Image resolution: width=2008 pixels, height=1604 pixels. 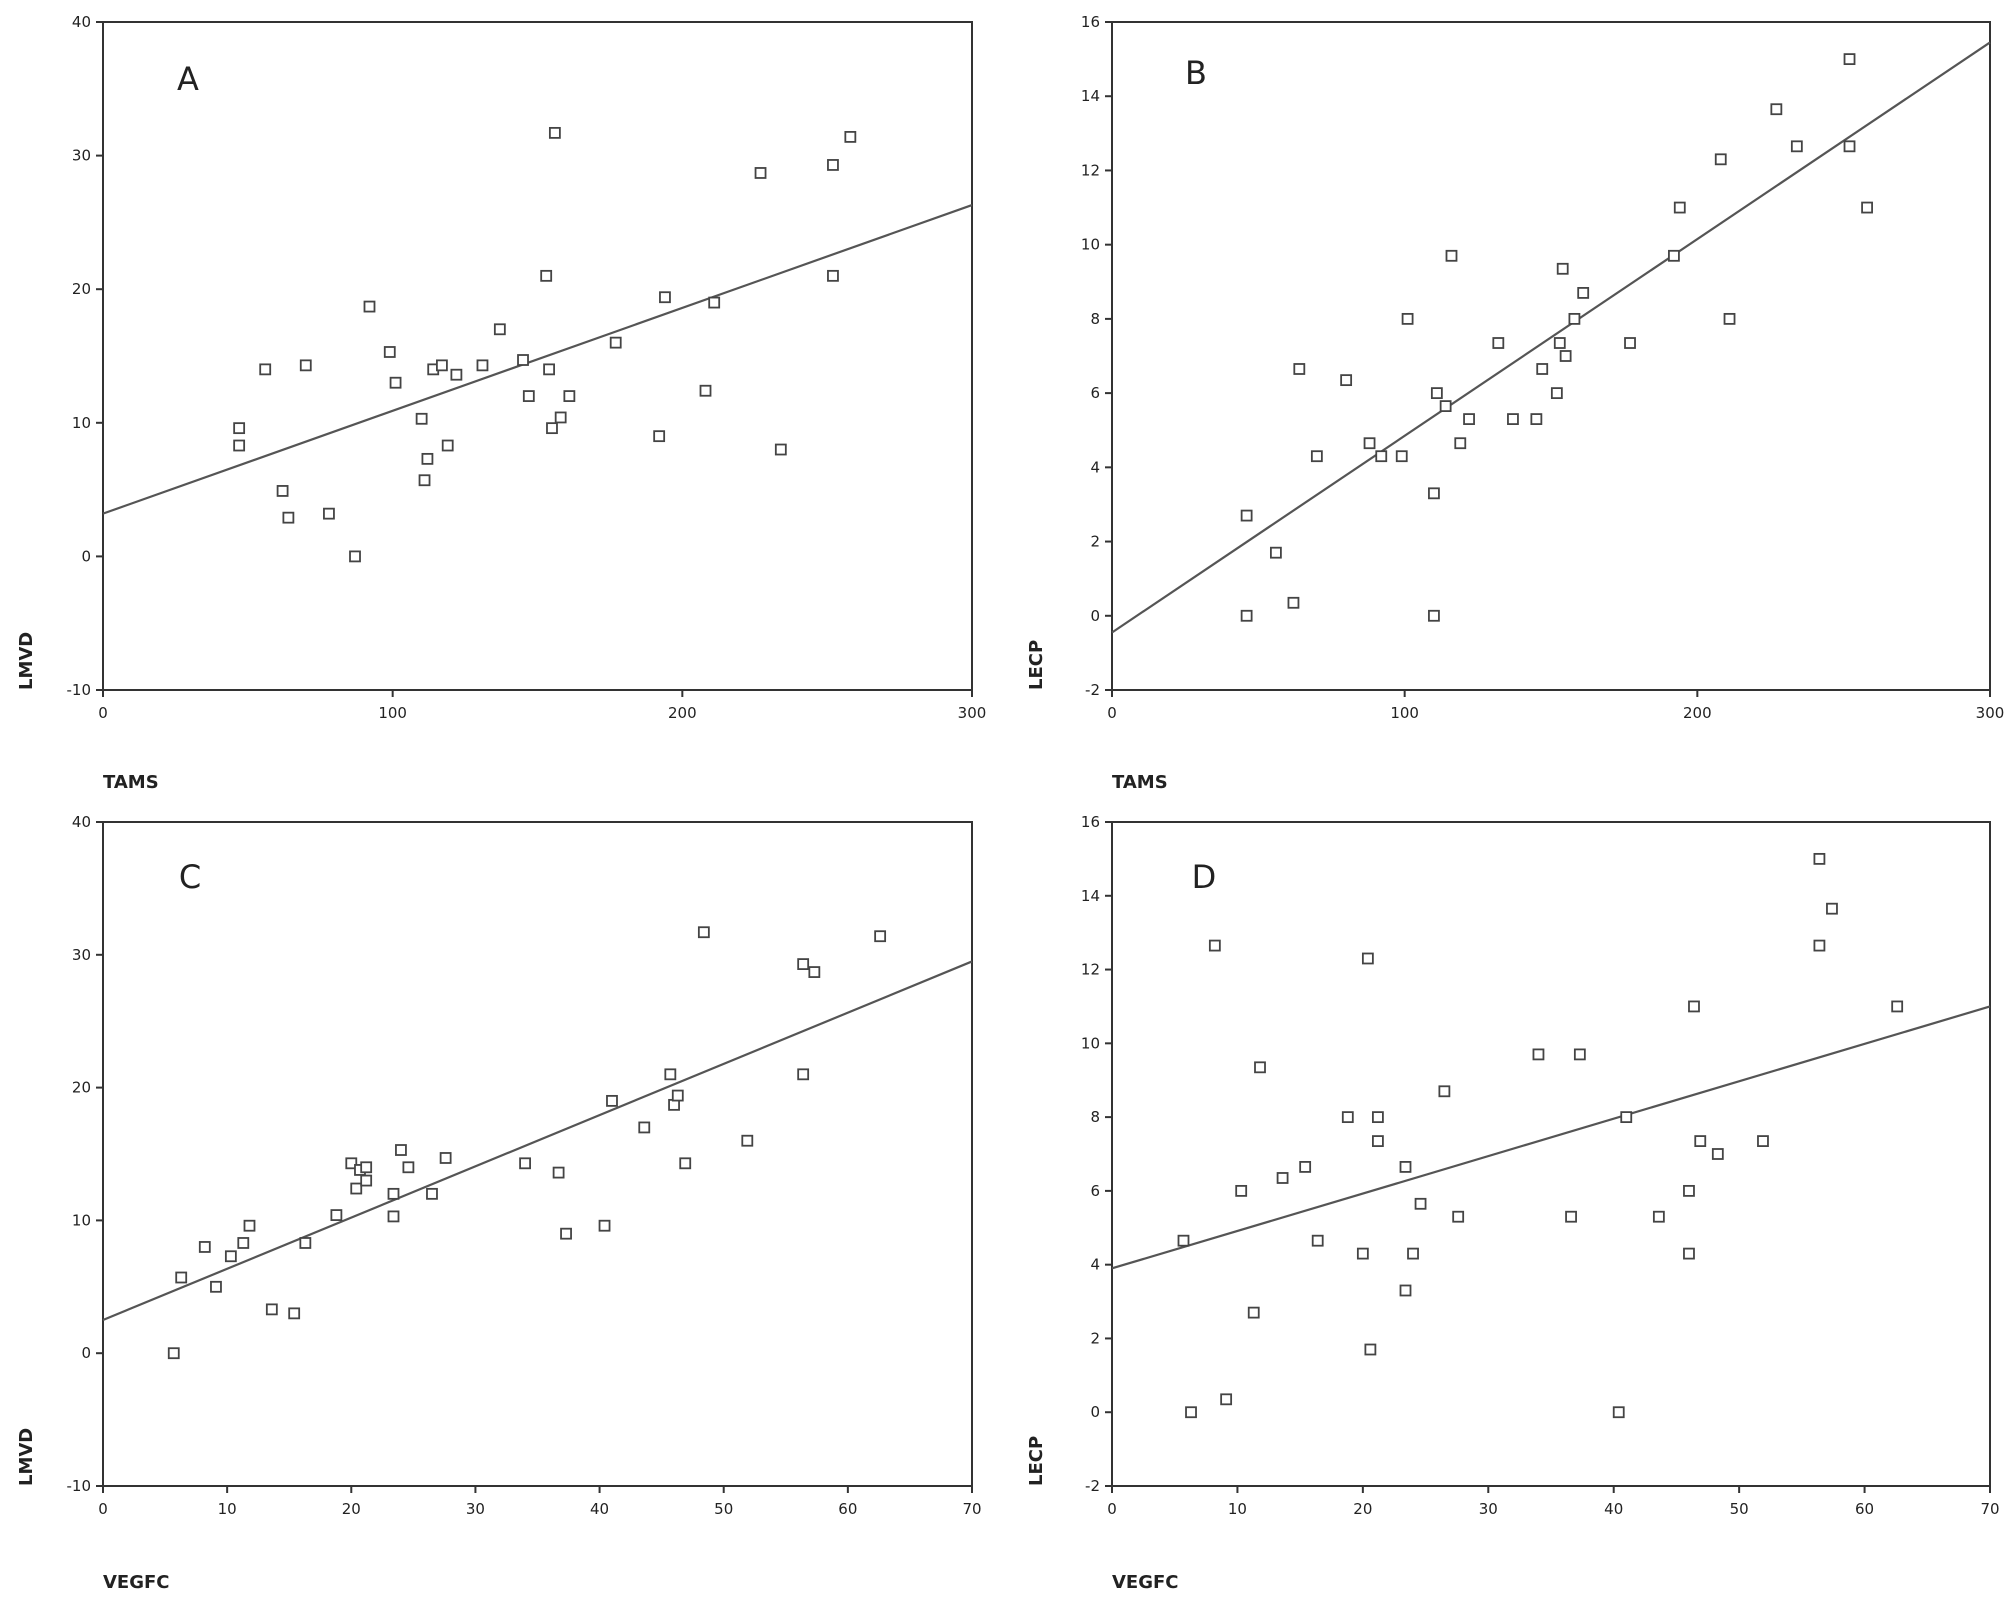 What do you see at coordinates (1204, 877) in the screenshot?
I see `panel-letter-d: D` at bounding box center [1204, 877].